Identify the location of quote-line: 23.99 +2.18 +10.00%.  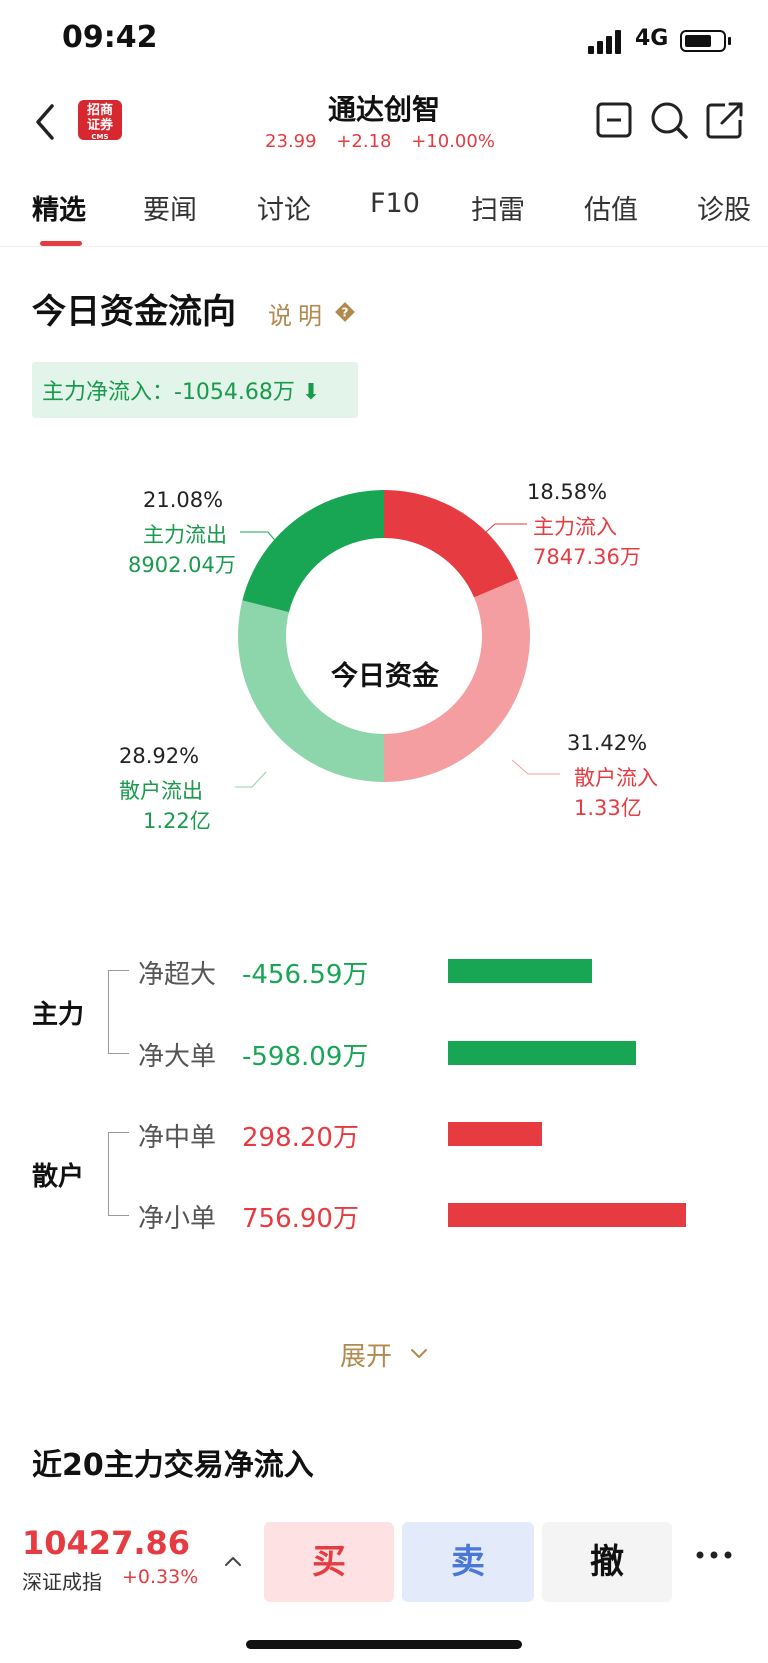
(380, 141).